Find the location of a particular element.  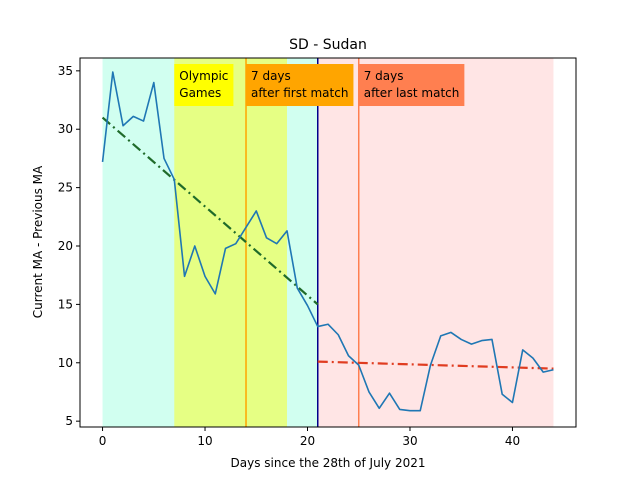

y-tick-label: 35 is located at coordinates (65, 71).